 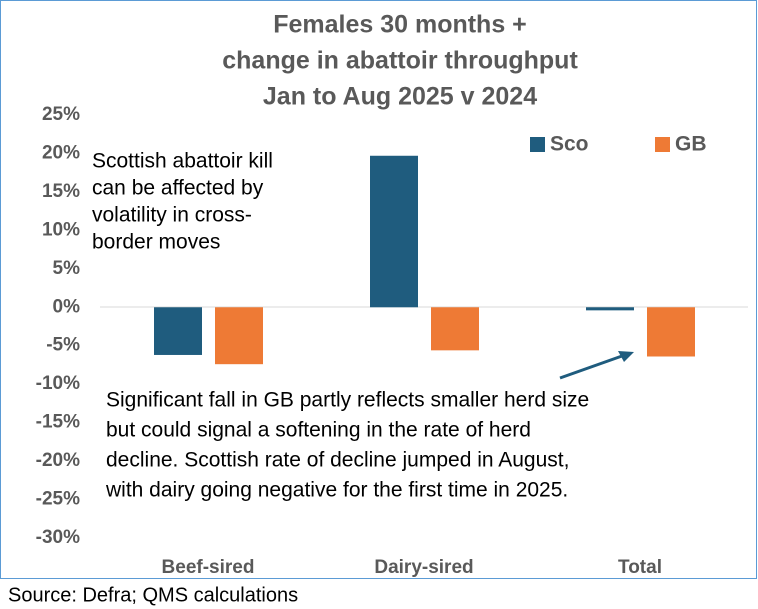 What do you see at coordinates (61, 191) in the screenshot?
I see `y-tick-label: 15%` at bounding box center [61, 191].